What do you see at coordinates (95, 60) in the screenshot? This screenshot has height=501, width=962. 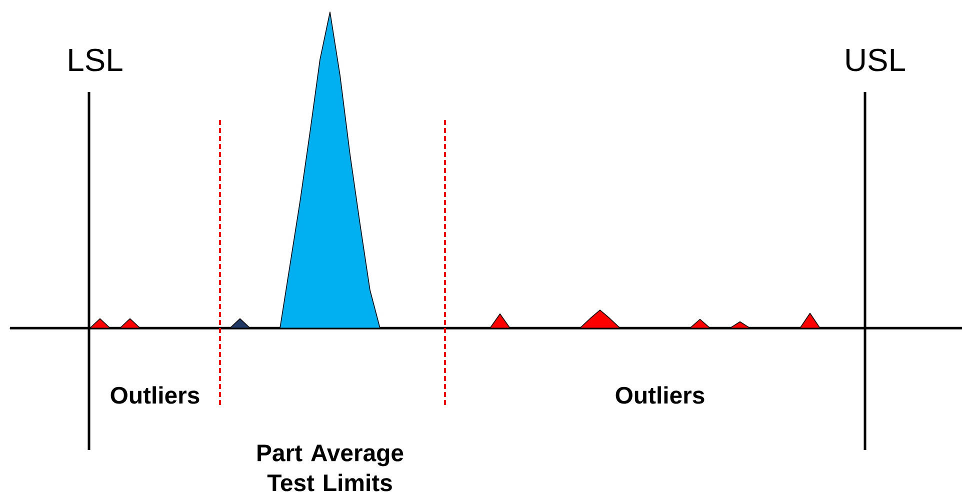 I see `annotation: LSL` at bounding box center [95, 60].